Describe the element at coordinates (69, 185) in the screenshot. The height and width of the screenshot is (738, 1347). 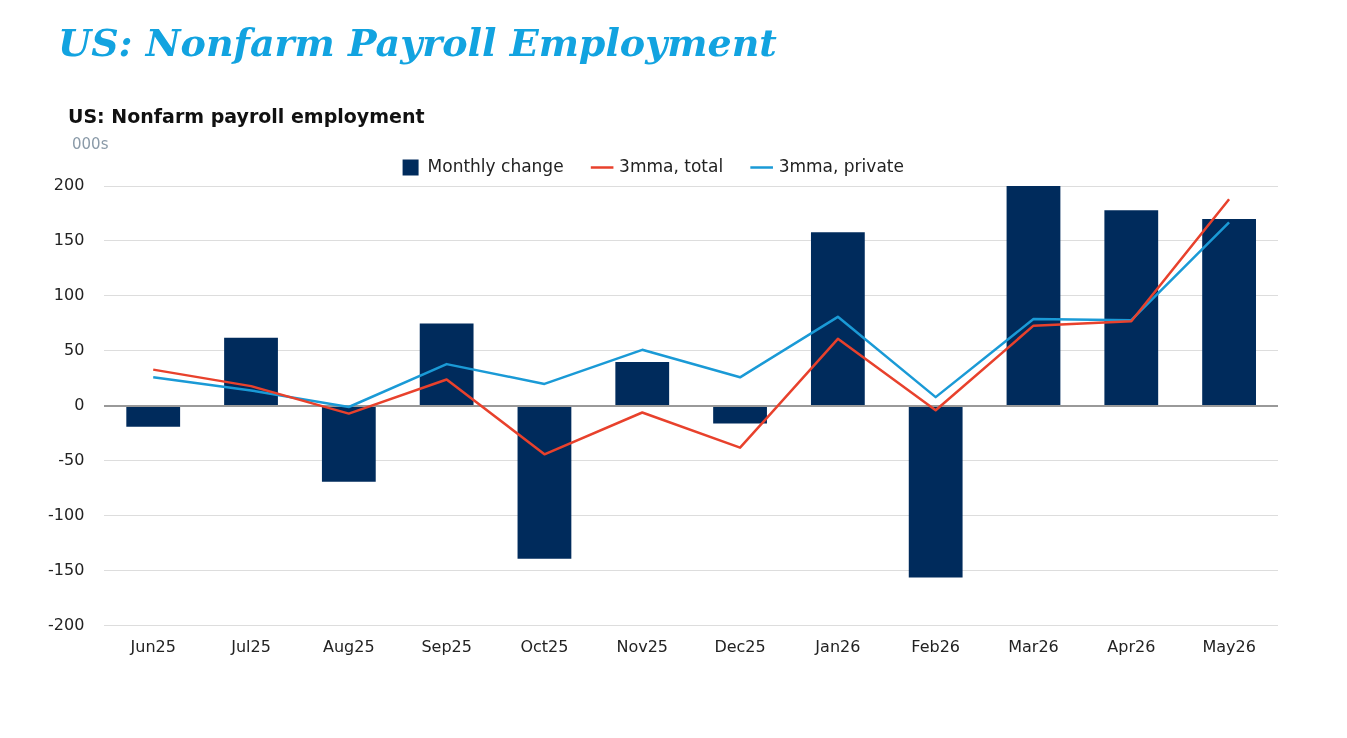
I see `y-tick-label: 200` at that location.